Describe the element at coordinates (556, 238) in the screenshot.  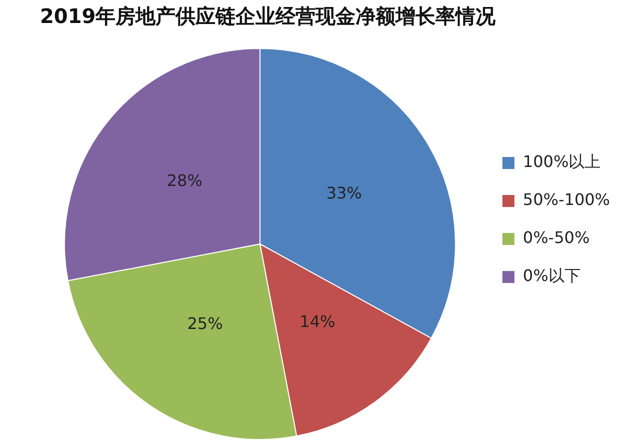
I see `legend-label: 0%-50%` at that location.